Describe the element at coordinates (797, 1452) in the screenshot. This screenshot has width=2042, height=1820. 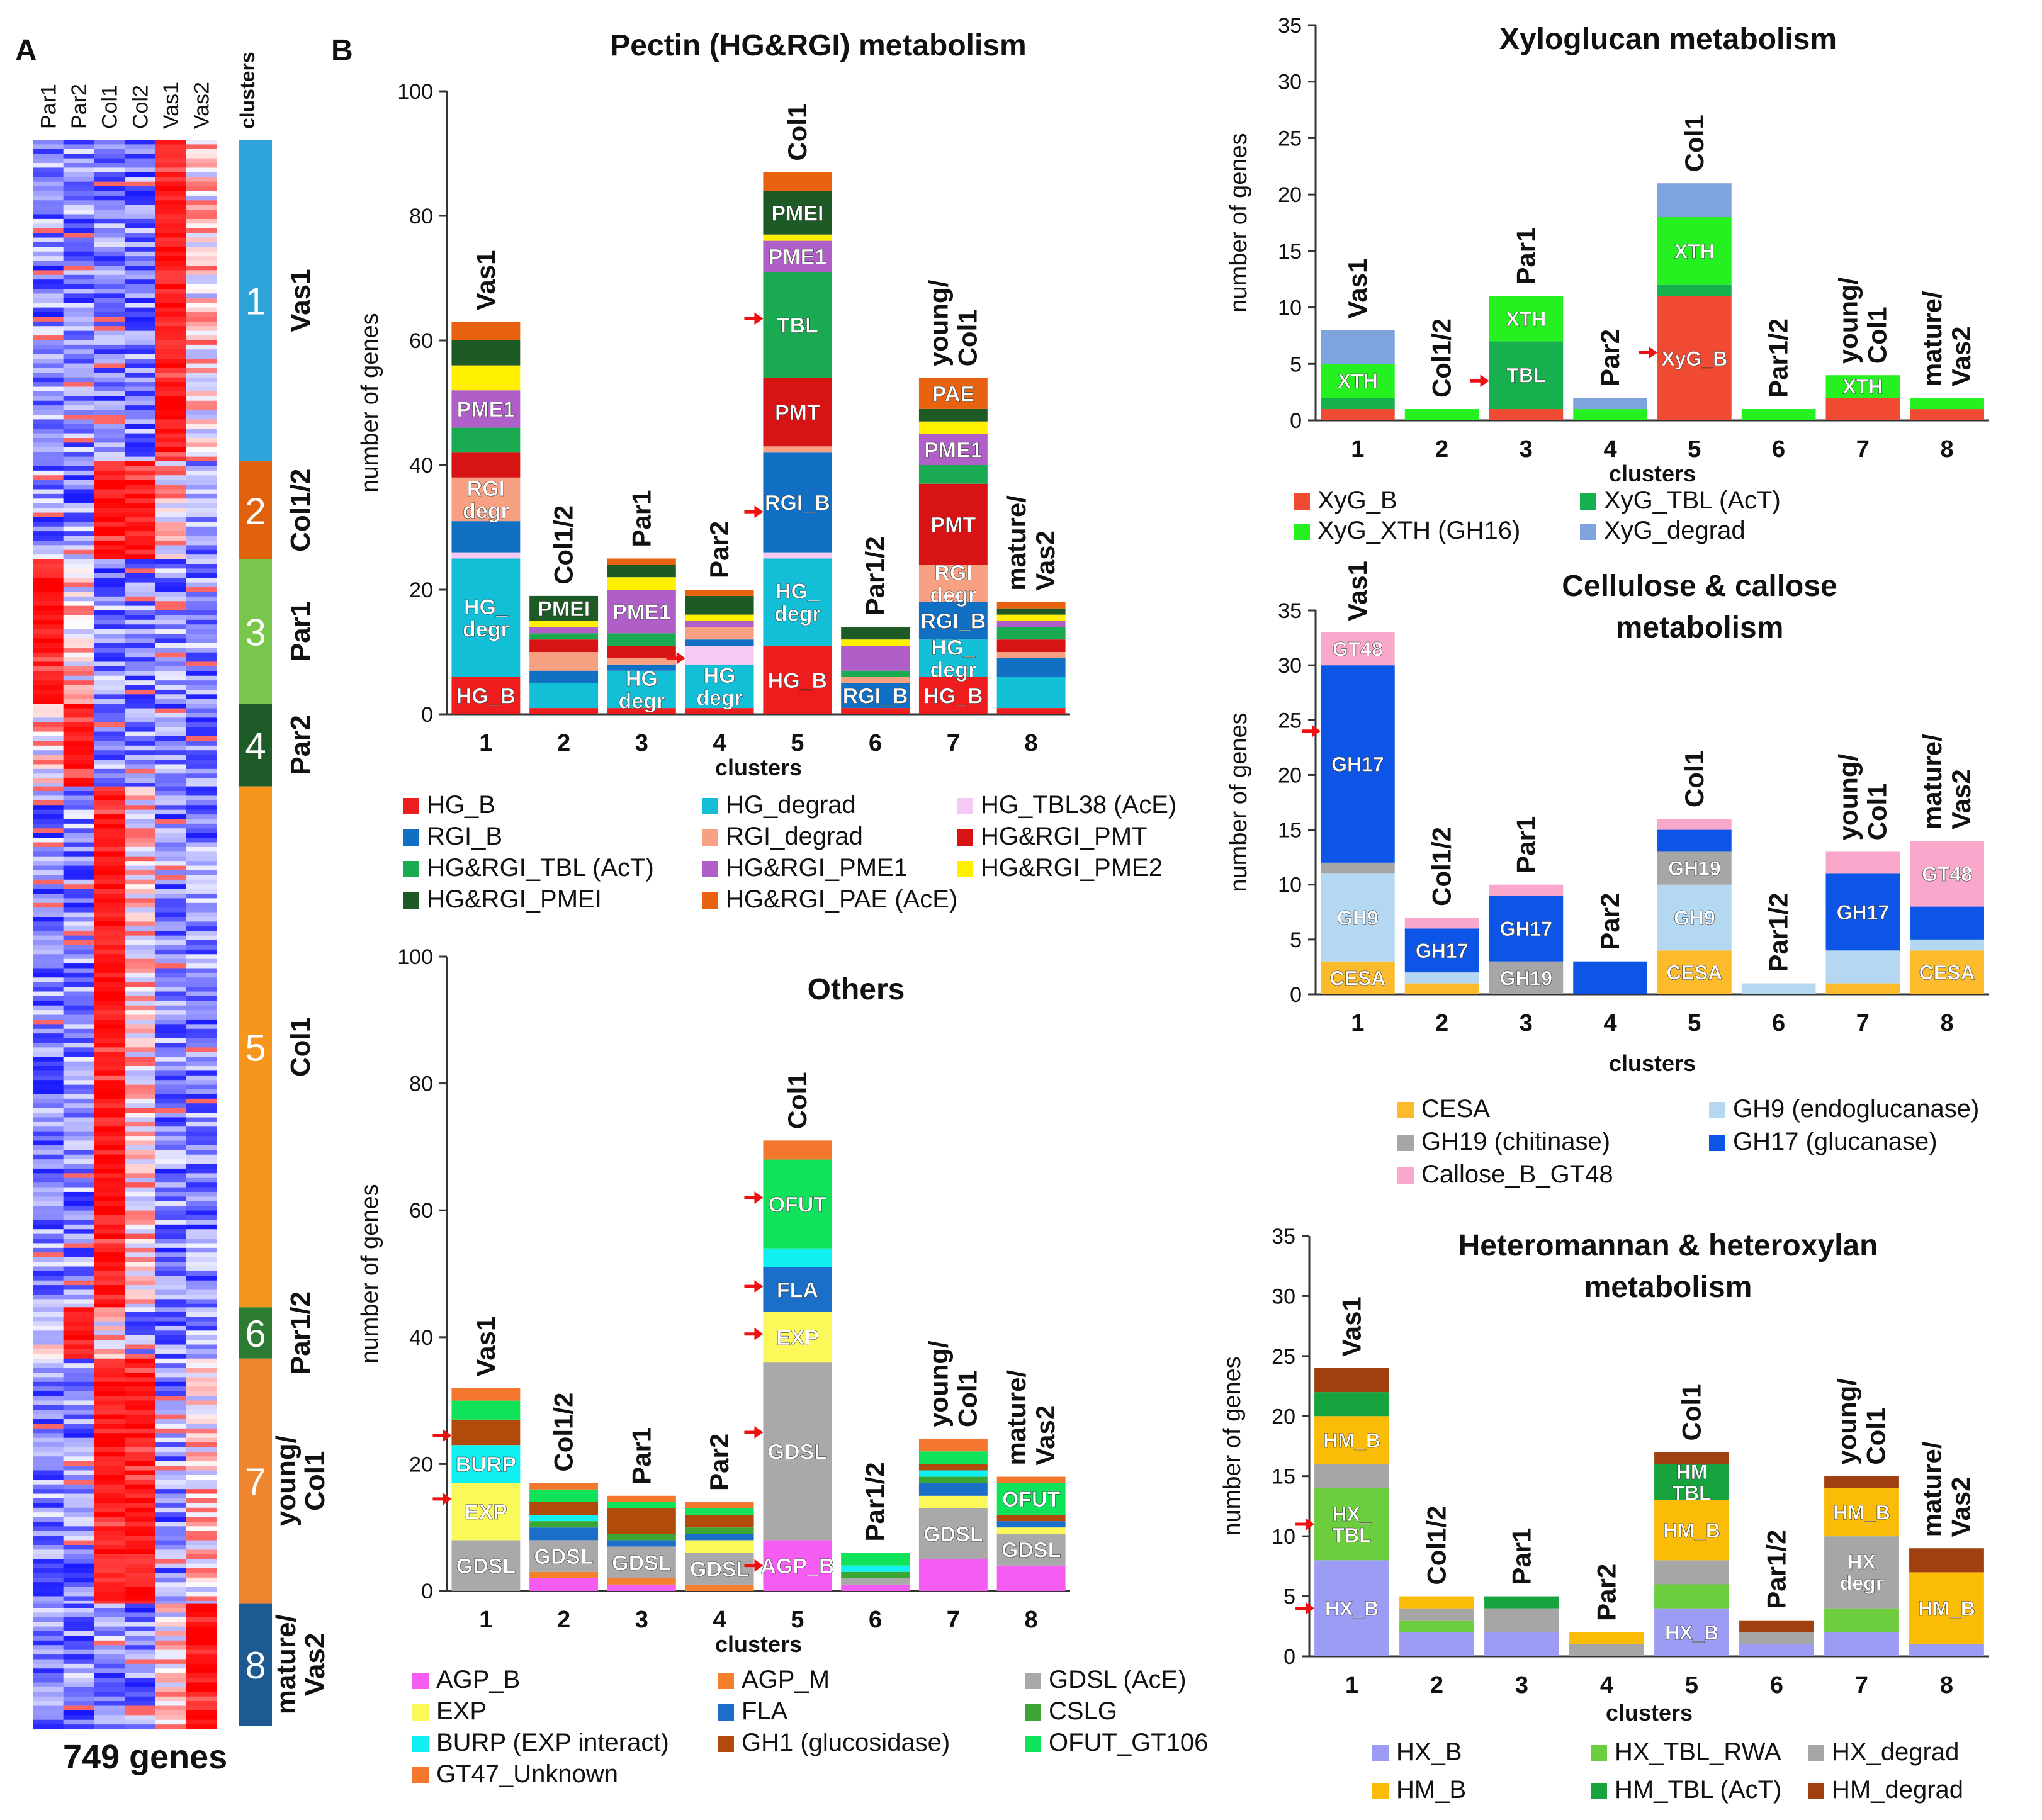
I see `segment-label: GDSL` at that location.